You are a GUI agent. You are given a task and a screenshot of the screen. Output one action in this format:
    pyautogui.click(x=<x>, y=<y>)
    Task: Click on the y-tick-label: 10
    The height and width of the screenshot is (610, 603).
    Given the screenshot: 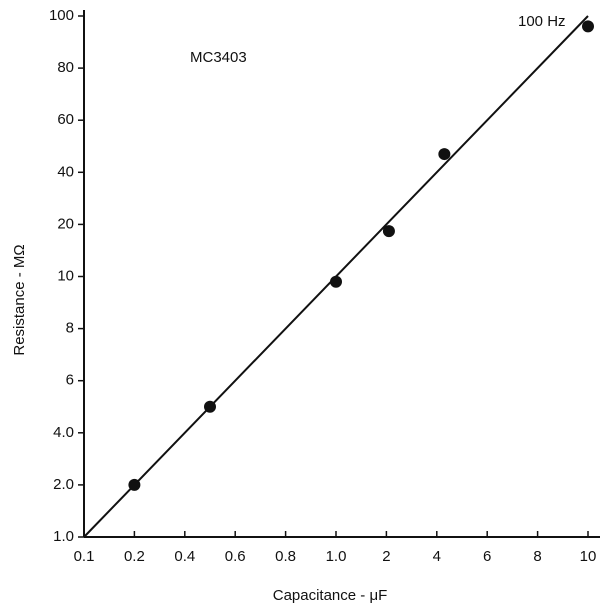 What is the action you would take?
    pyautogui.click(x=65, y=275)
    